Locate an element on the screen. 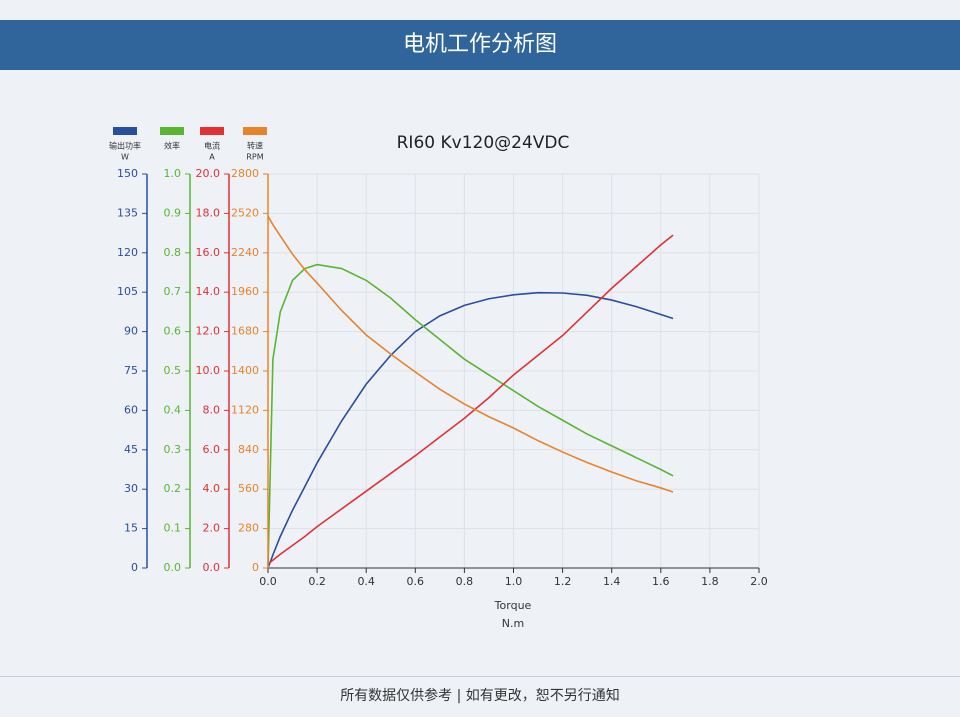 The height and width of the screenshot is (717, 960). x-tick-label: 2.0 is located at coordinates (759, 581).